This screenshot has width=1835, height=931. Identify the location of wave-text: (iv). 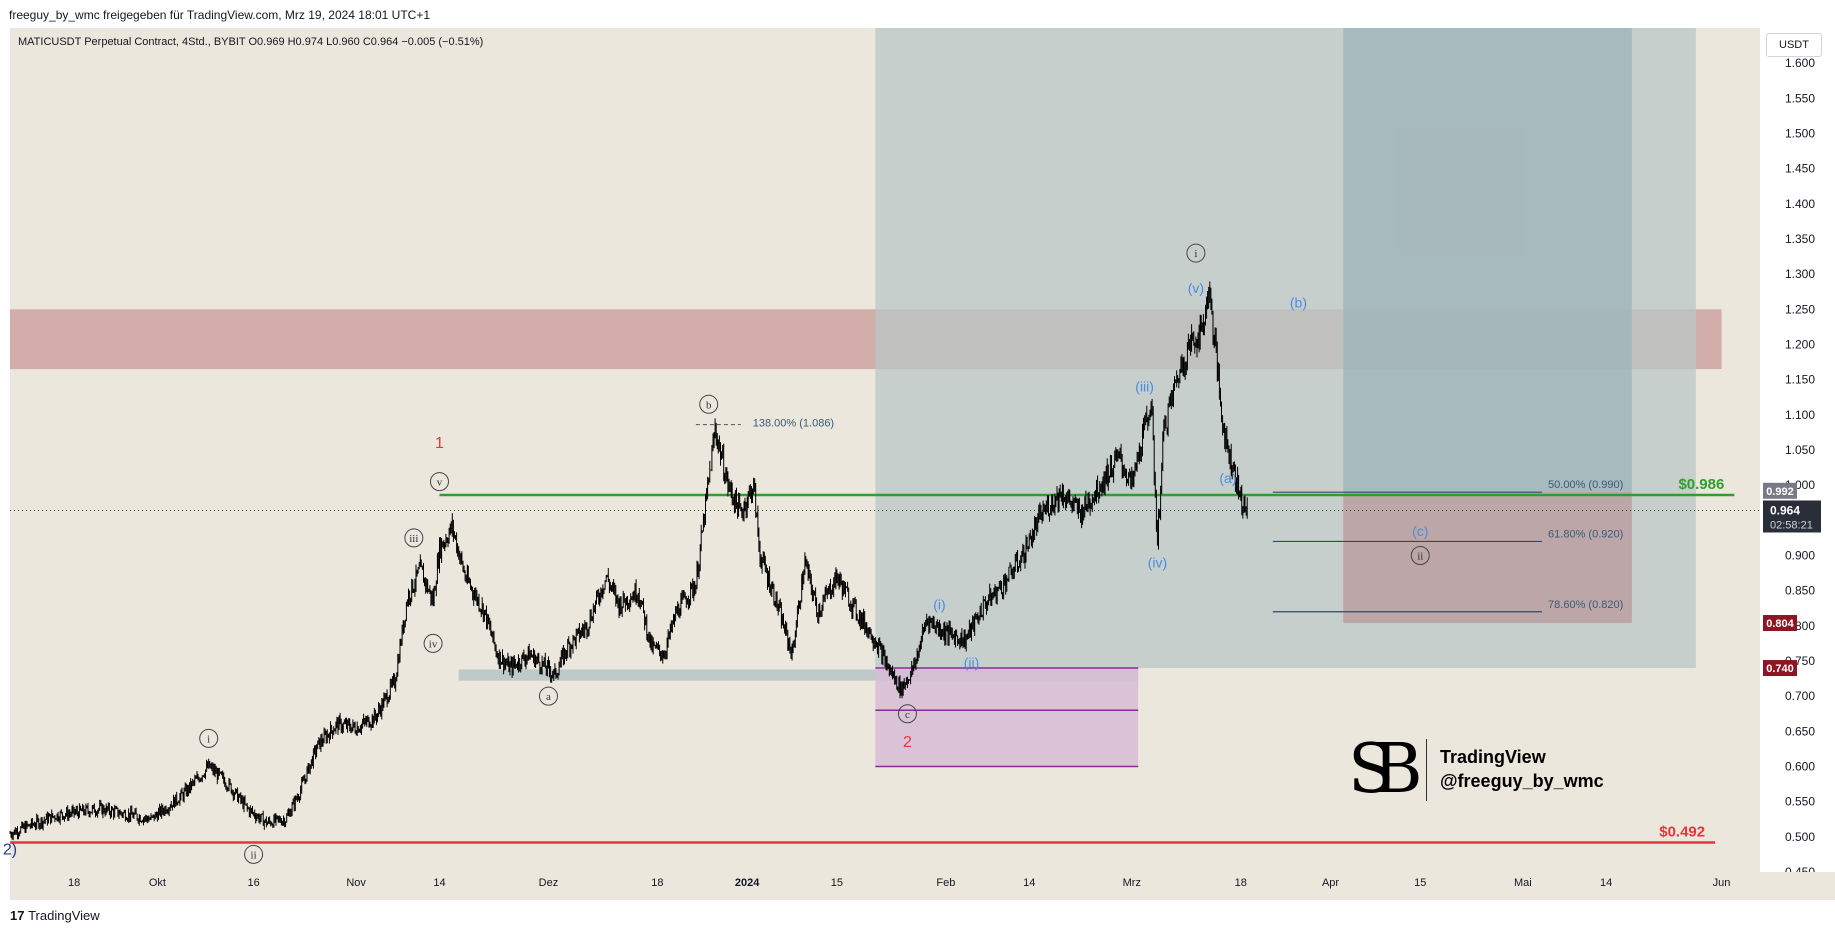
(1157, 563).